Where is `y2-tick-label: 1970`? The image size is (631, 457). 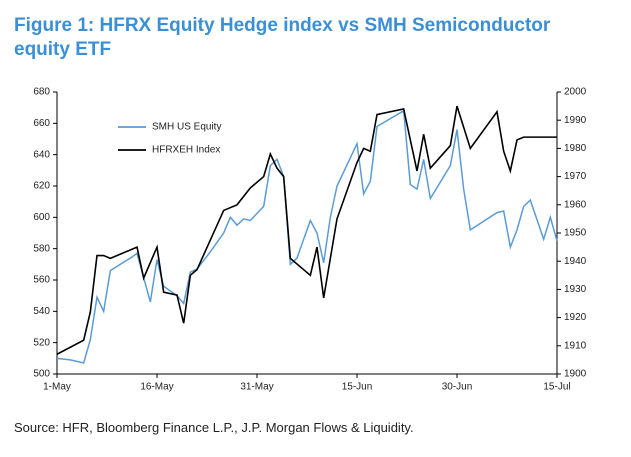 y2-tick-label: 1970 is located at coordinates (575, 176).